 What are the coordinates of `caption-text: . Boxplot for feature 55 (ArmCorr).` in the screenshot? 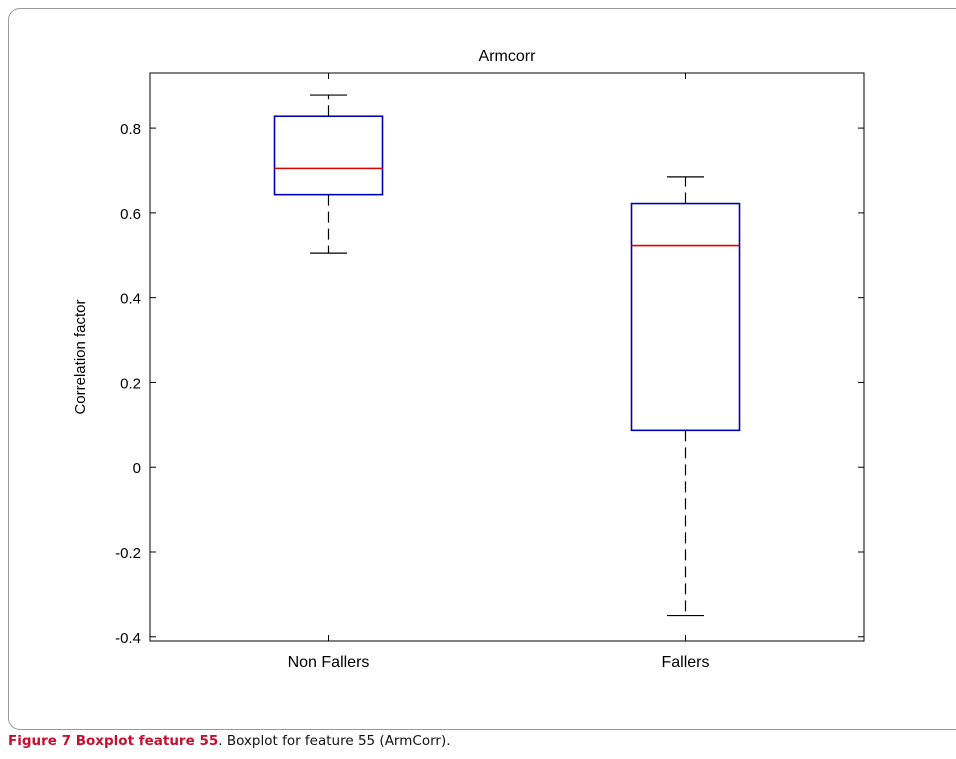 It's located at (334, 741).